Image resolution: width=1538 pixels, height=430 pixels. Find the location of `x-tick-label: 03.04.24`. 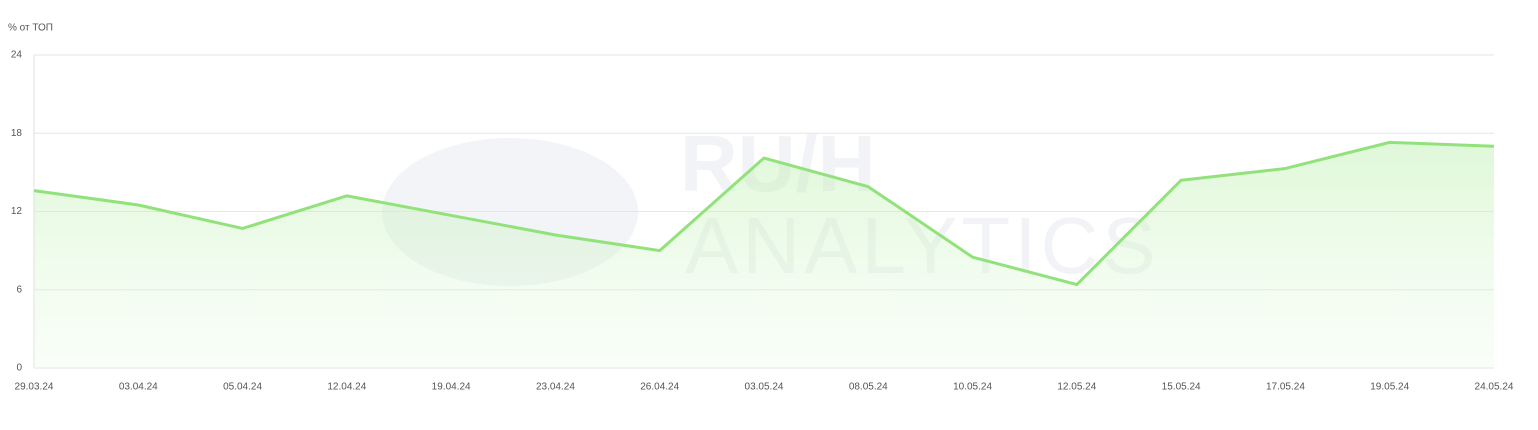

x-tick-label: 03.04.24 is located at coordinates (138, 387).